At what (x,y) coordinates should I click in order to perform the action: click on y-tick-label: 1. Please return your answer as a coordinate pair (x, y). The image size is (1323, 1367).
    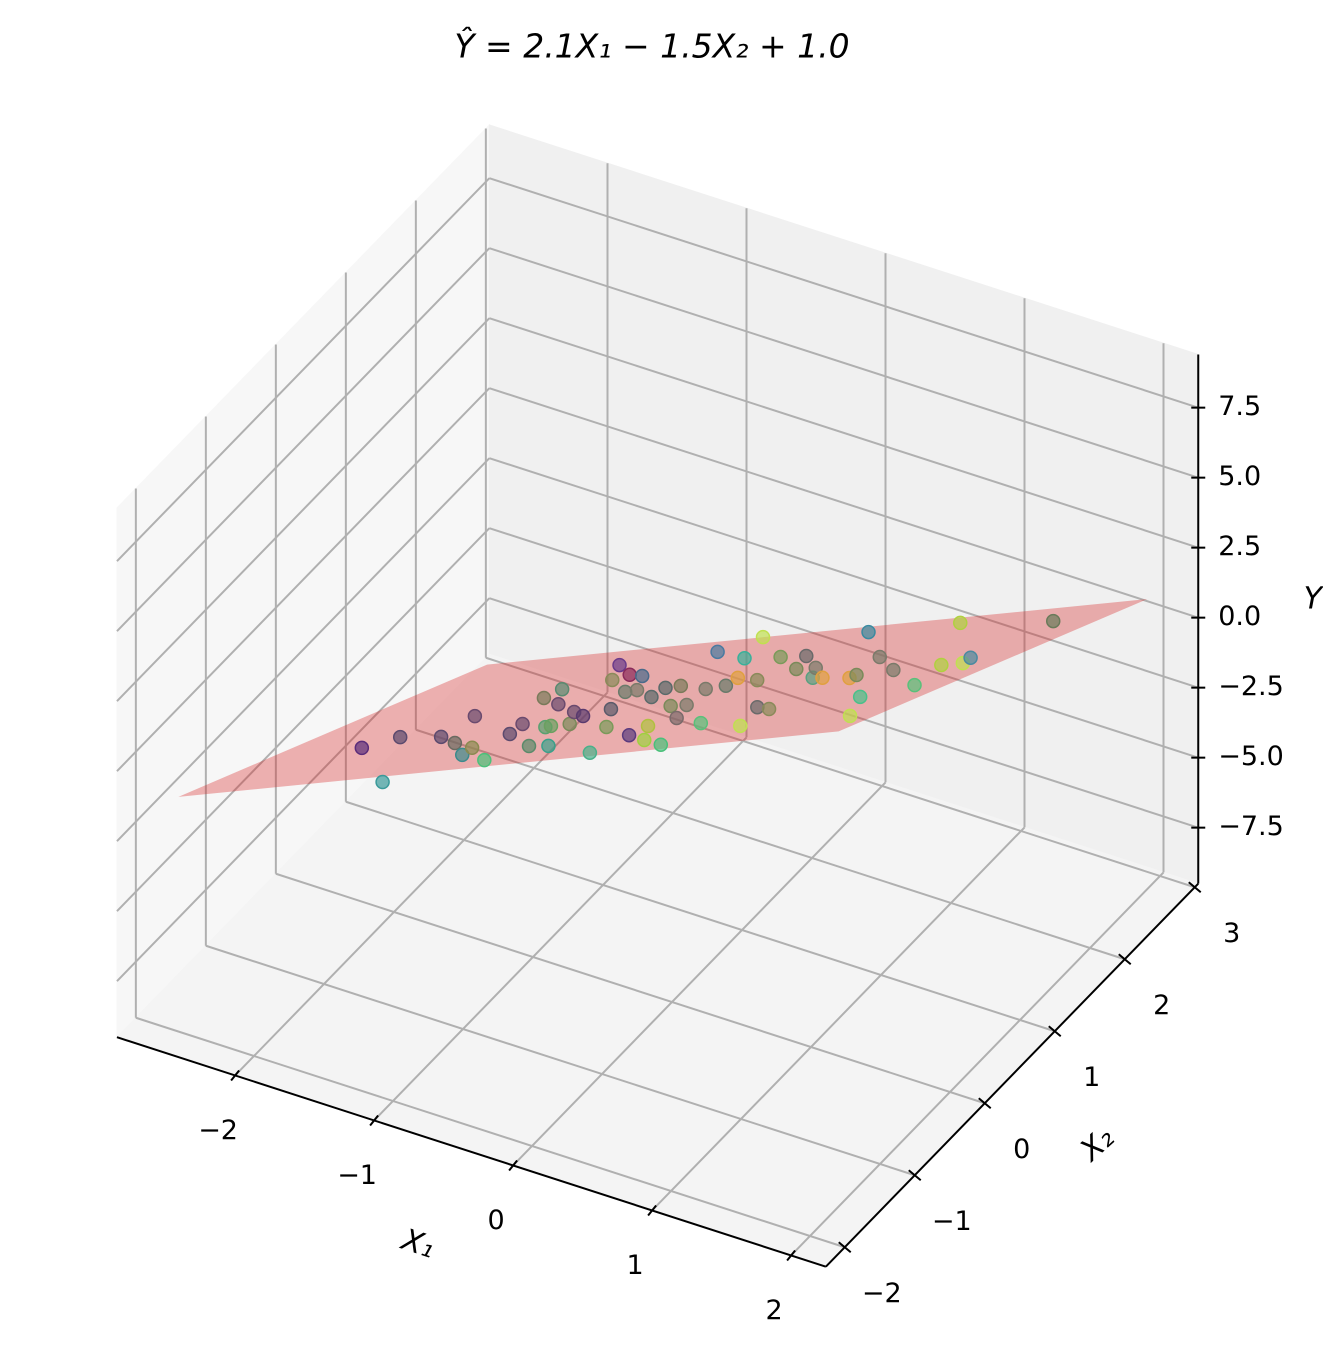
    Looking at the image, I should click on (1091, 1077).